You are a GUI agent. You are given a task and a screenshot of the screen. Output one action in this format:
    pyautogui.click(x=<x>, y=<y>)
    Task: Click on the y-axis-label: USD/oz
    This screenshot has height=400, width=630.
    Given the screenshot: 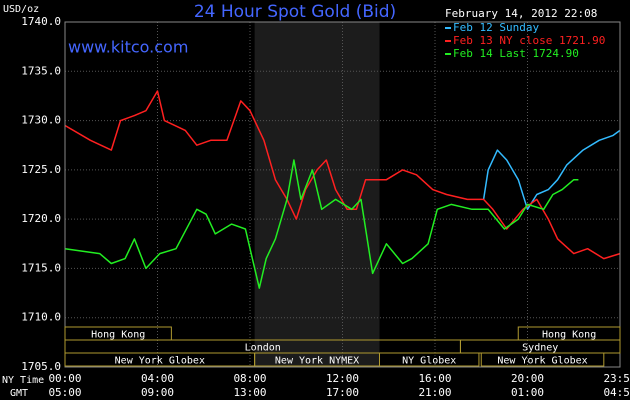 What is the action you would take?
    pyautogui.click(x=21, y=9)
    